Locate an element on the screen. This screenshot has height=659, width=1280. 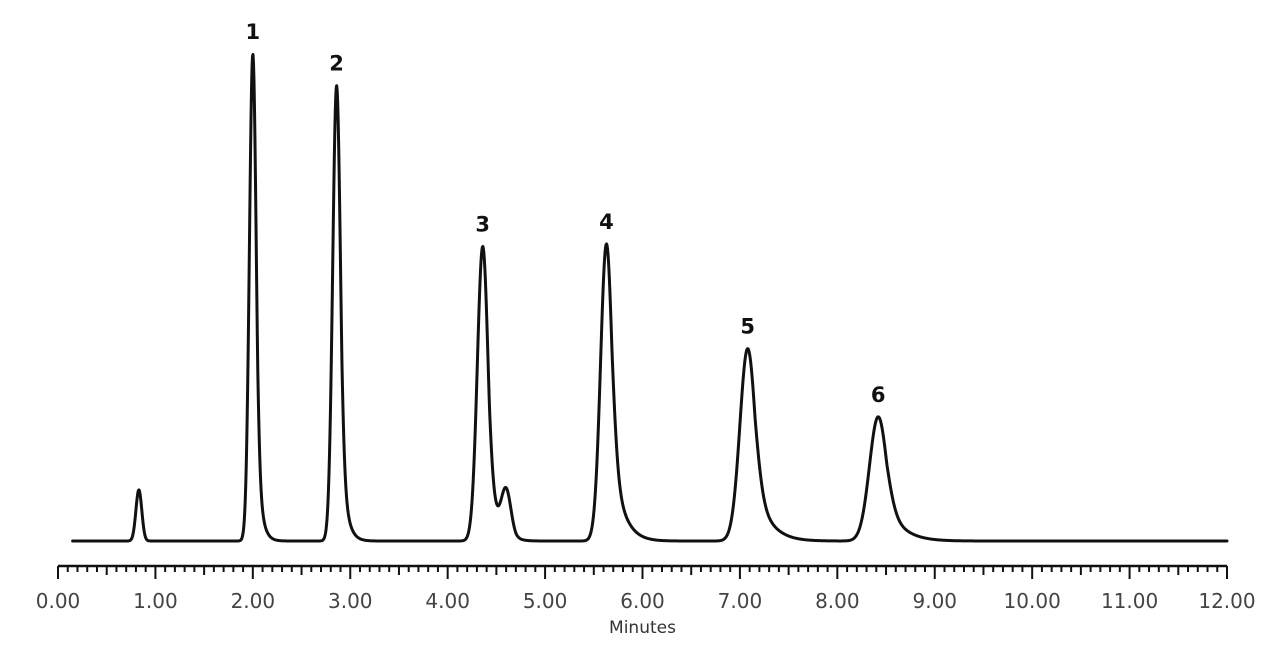
peak-label-5: 5 is located at coordinates (747, 327).